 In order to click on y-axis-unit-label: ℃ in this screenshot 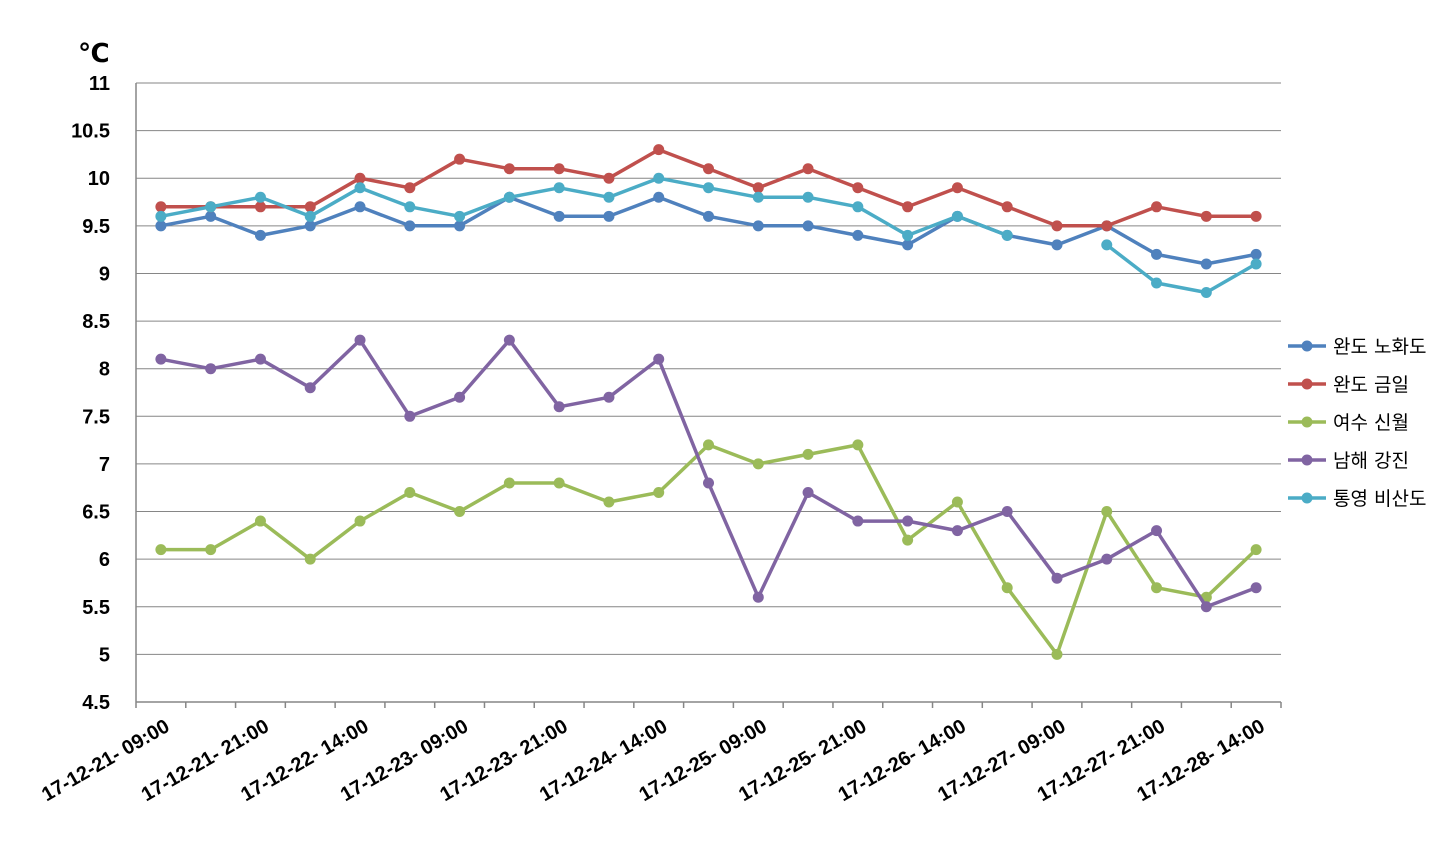, I will do `click(93, 54)`.